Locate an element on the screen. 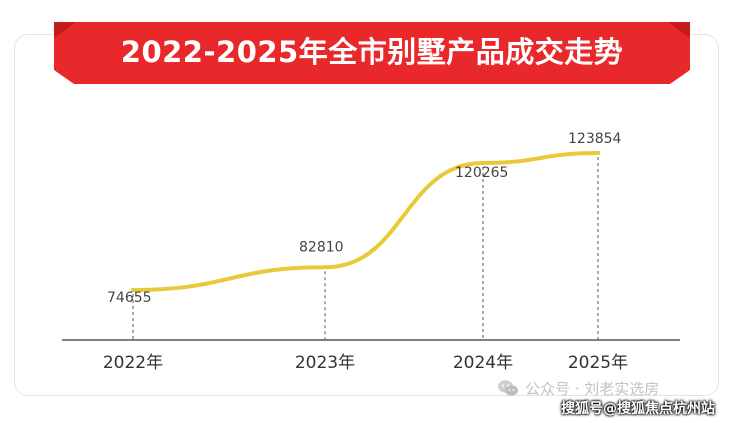 The height and width of the screenshot is (423, 740). data-label: 74655 is located at coordinates (129, 298).